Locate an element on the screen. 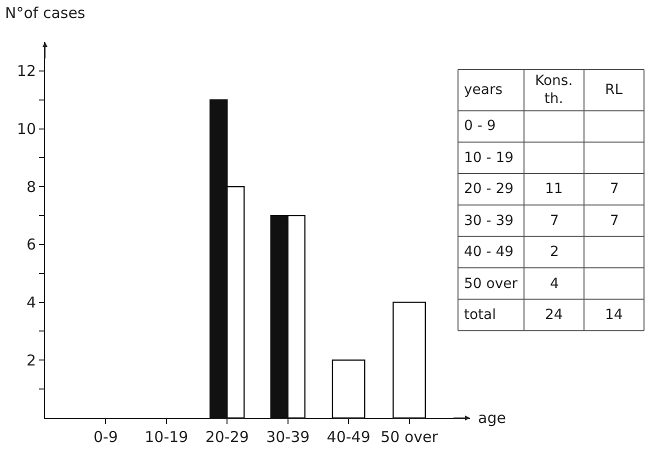 Image resolution: width=655 pixels, height=458 pixels. y-tick-label: 2 is located at coordinates (31, 360).